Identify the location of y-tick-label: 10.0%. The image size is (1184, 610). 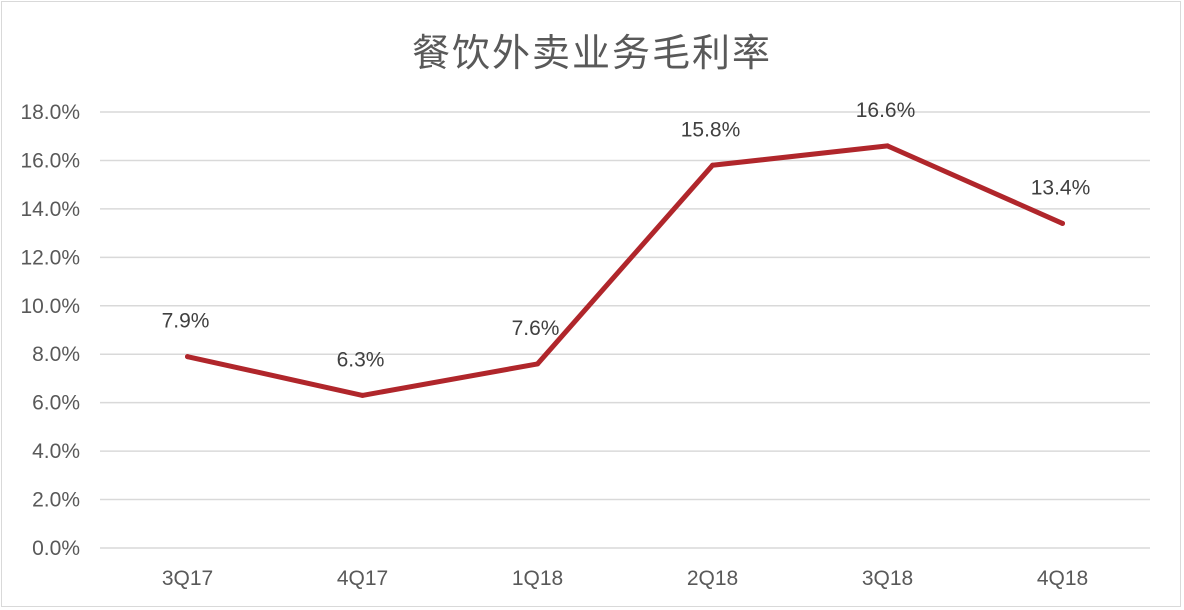
(50, 306).